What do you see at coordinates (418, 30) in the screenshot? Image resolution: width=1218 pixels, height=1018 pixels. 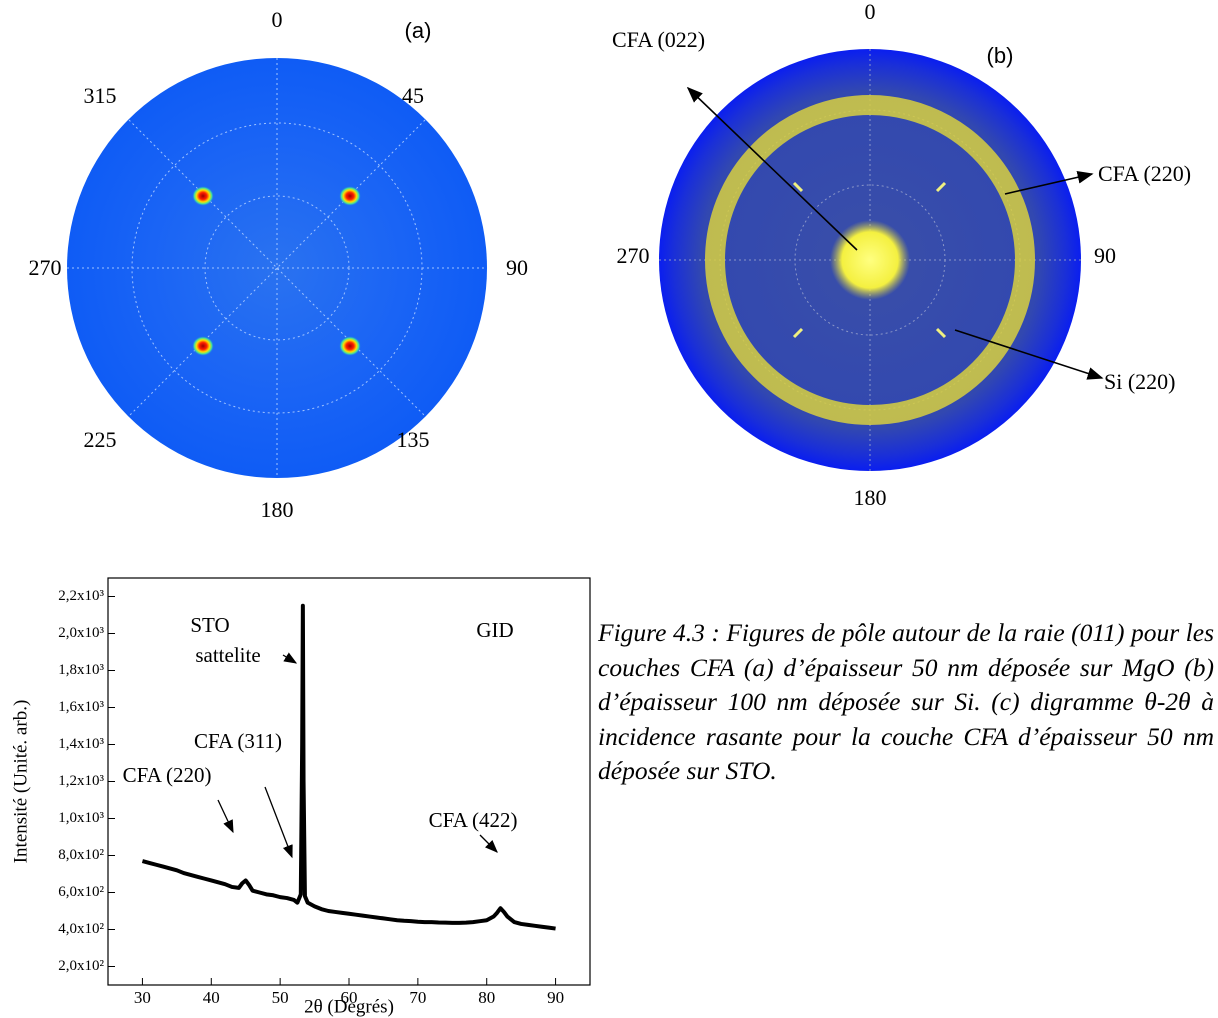 I see `panel-label: (a)` at bounding box center [418, 30].